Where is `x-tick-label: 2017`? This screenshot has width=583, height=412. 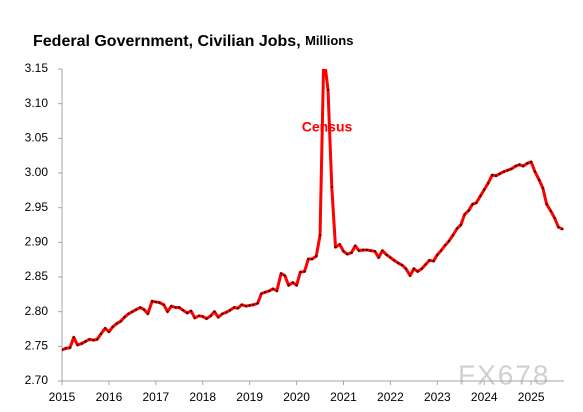
x-tick-label: 2017 is located at coordinates (155, 397).